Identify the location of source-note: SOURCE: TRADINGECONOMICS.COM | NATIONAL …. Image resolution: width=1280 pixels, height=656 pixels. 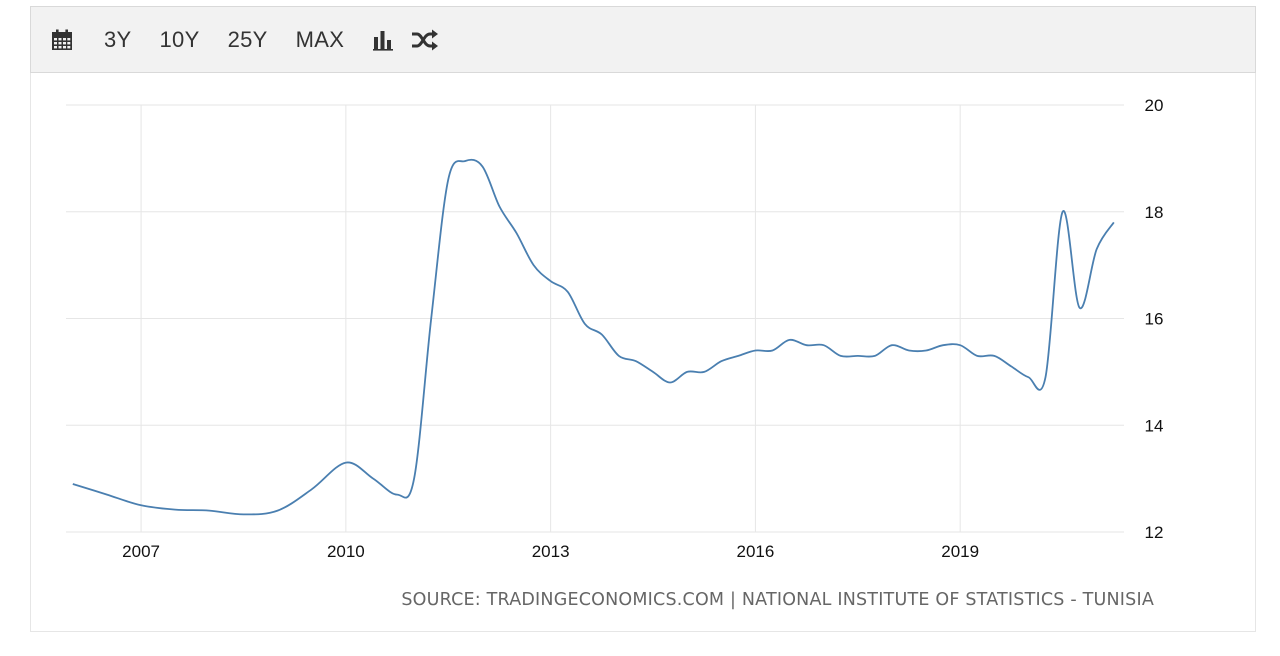
(777, 600).